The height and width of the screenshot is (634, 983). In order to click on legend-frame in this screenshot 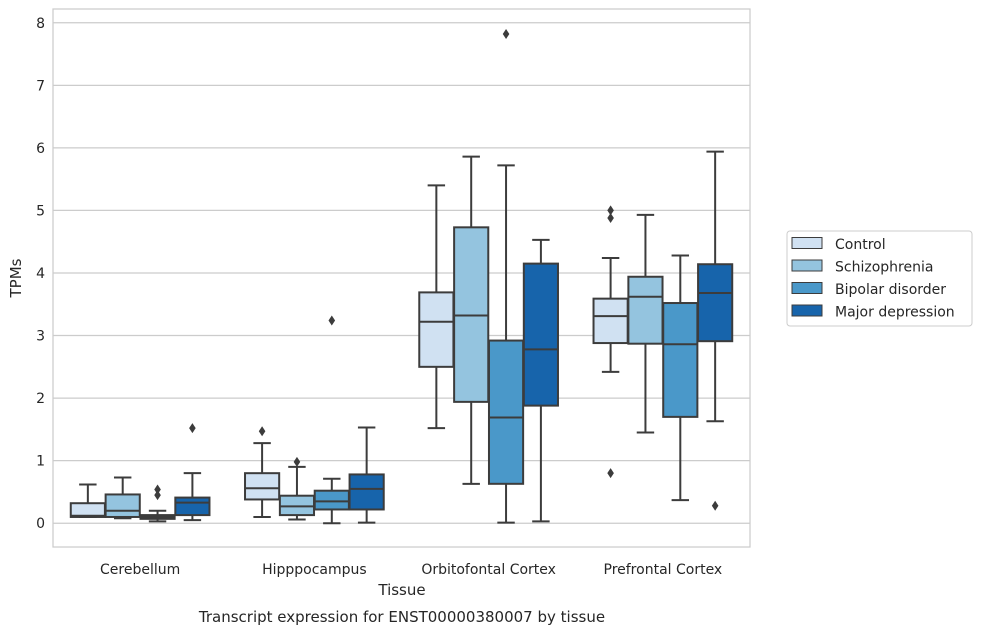, I will do `click(879, 278)`.